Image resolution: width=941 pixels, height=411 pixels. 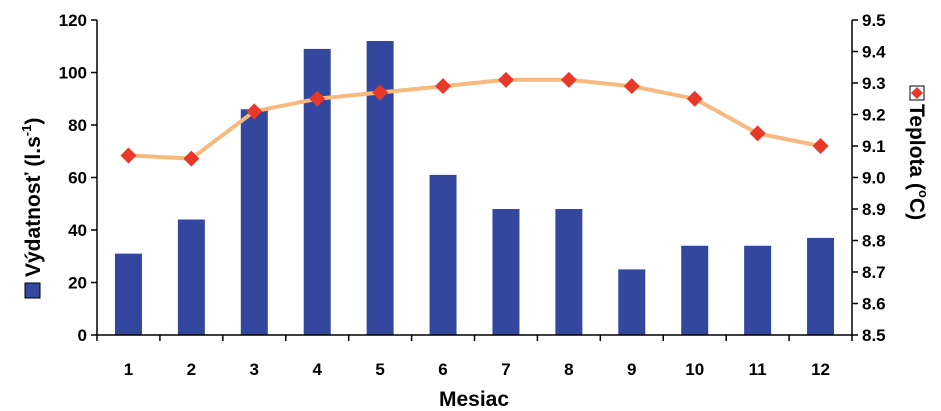 What do you see at coordinates (694, 369) in the screenshot?
I see `x-tick-label: 10` at bounding box center [694, 369].